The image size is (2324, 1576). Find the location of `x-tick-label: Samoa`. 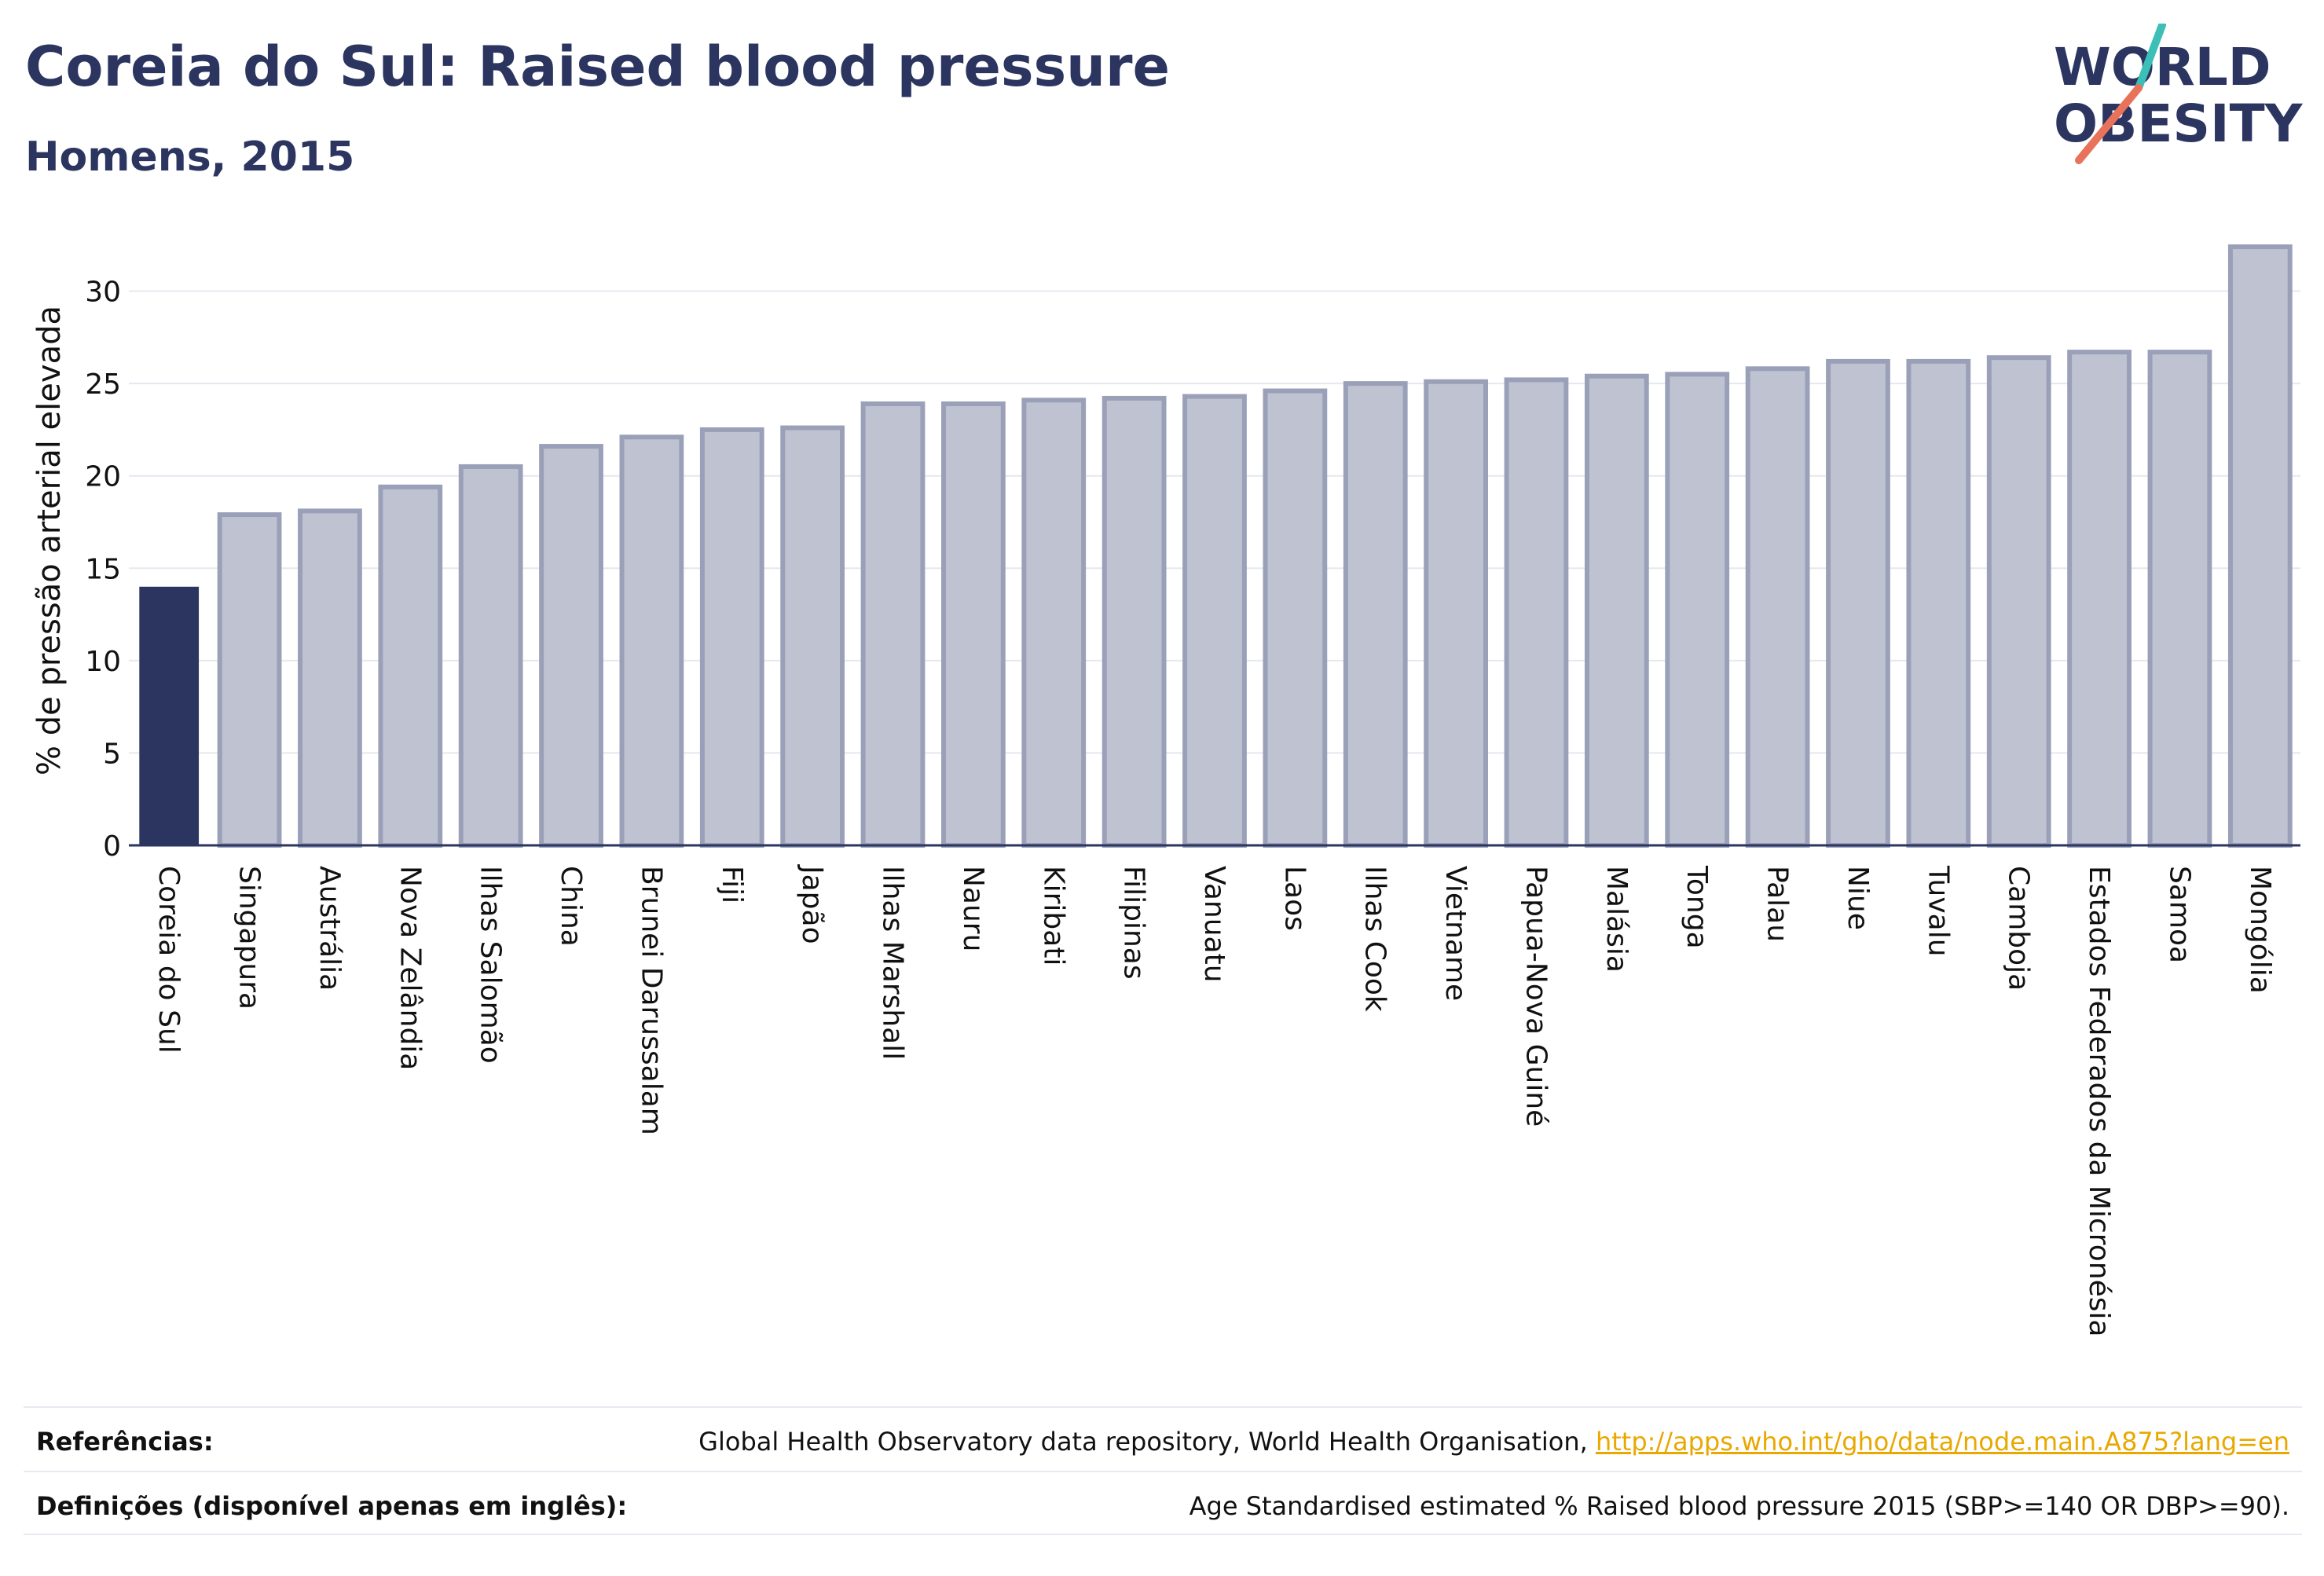

x-tick-label: Samoa is located at coordinates (2179, 914).